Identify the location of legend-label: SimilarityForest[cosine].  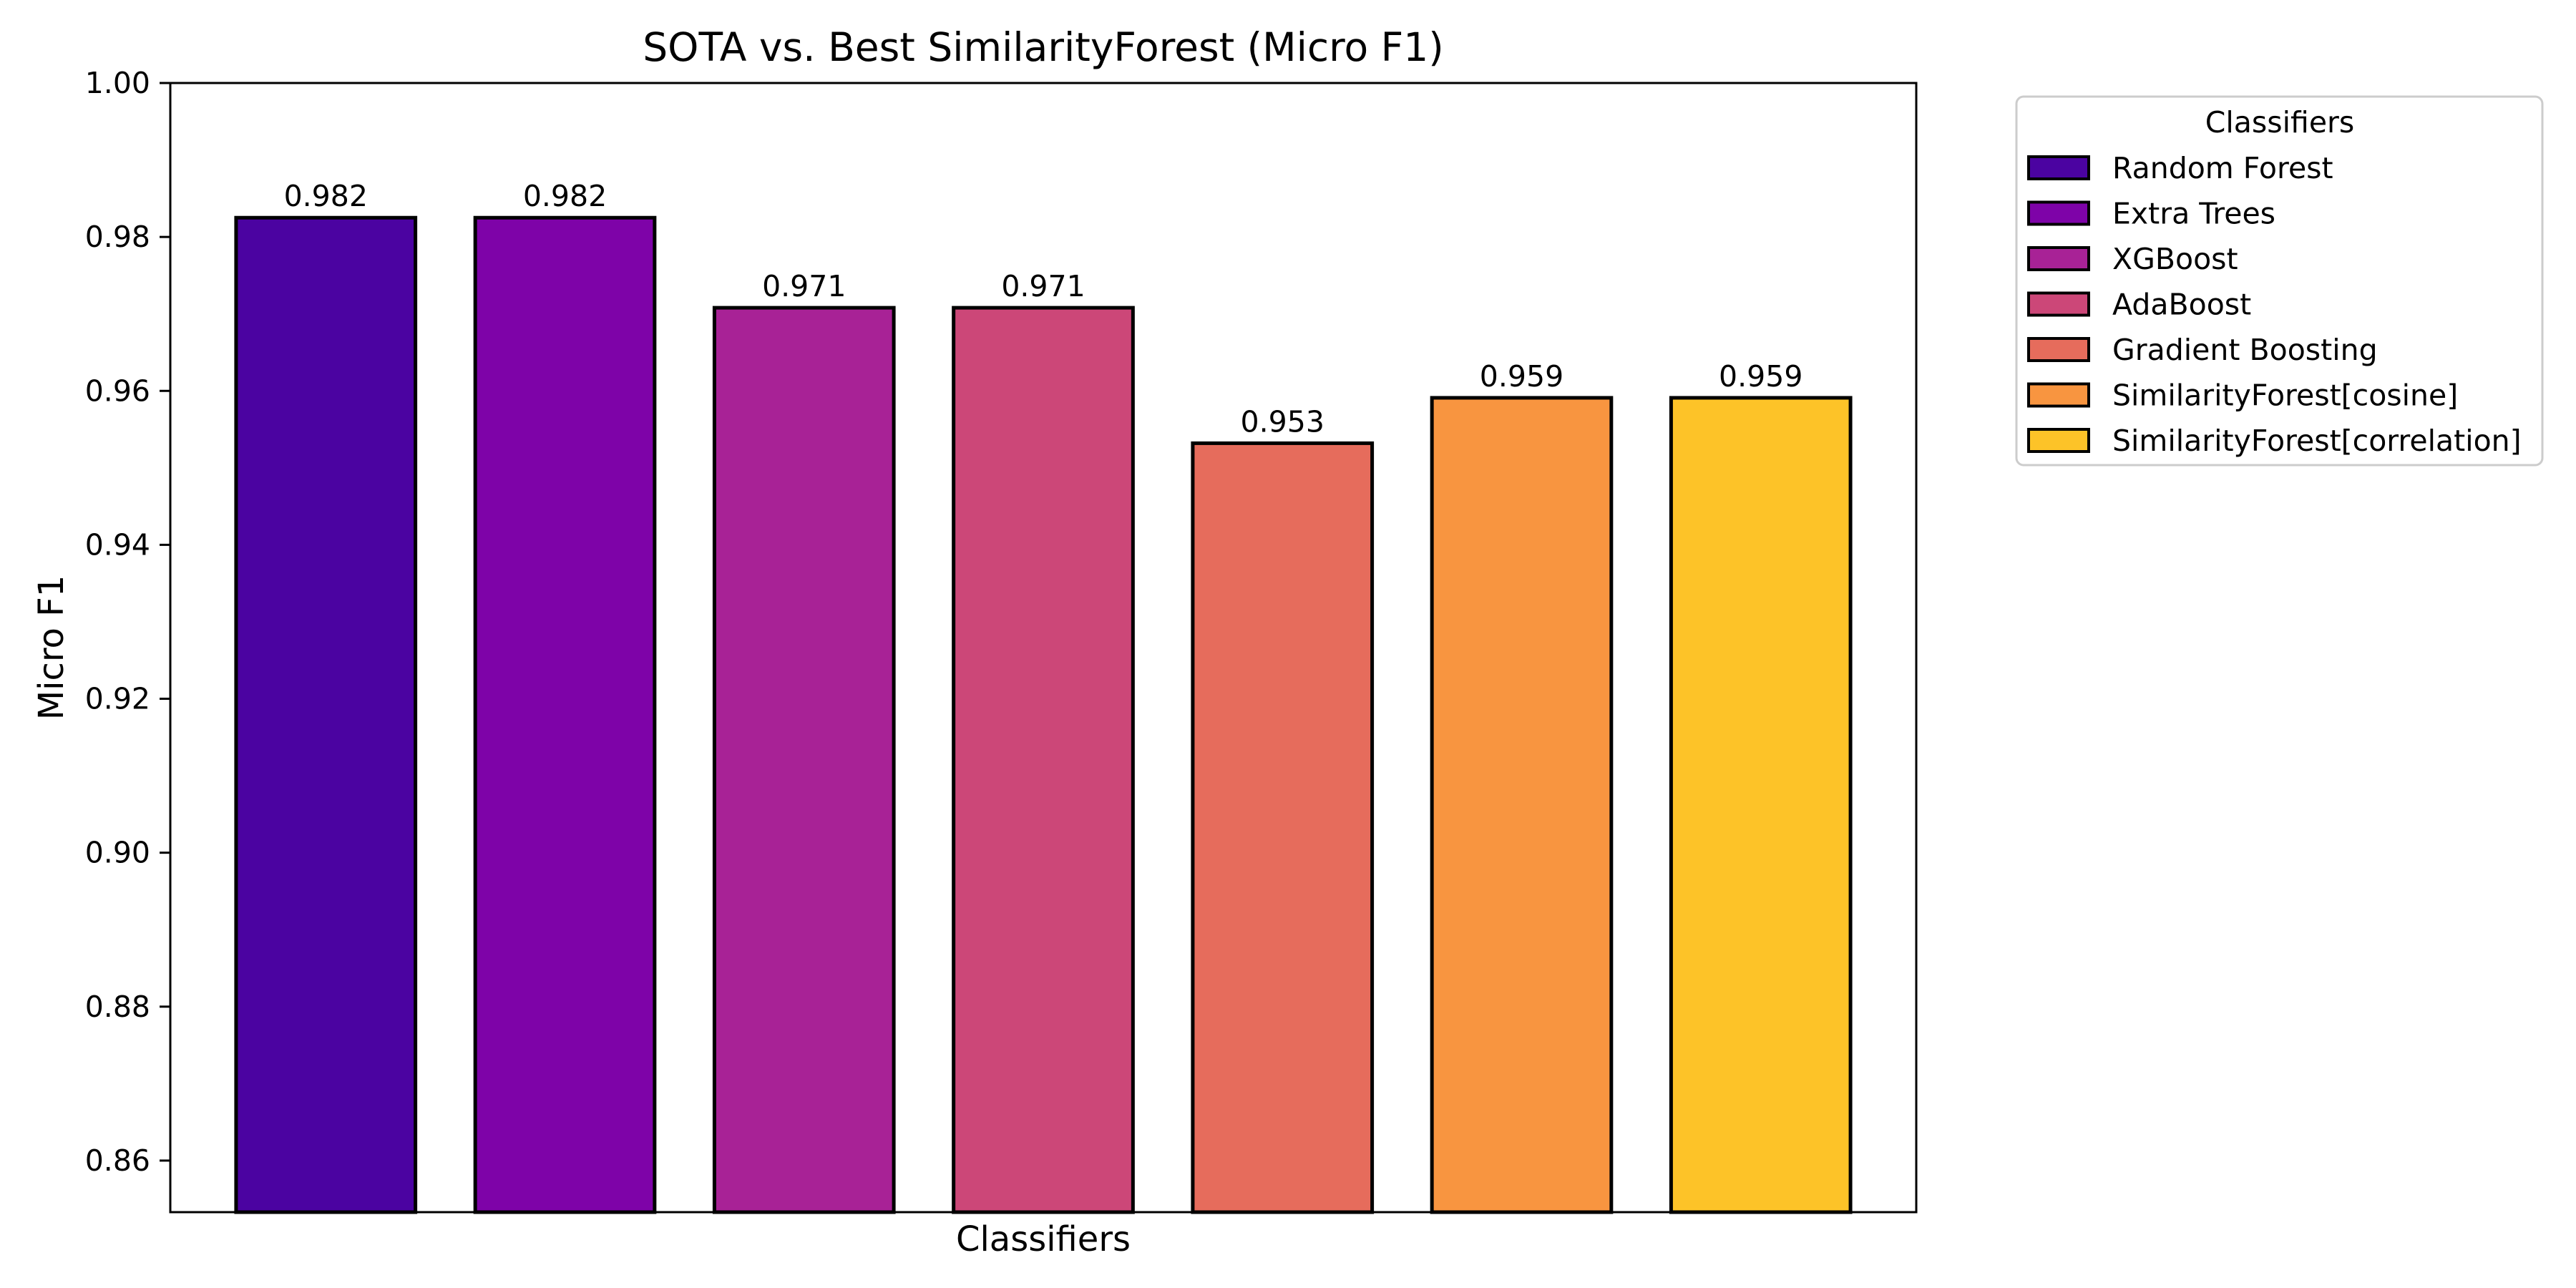
(2285, 396).